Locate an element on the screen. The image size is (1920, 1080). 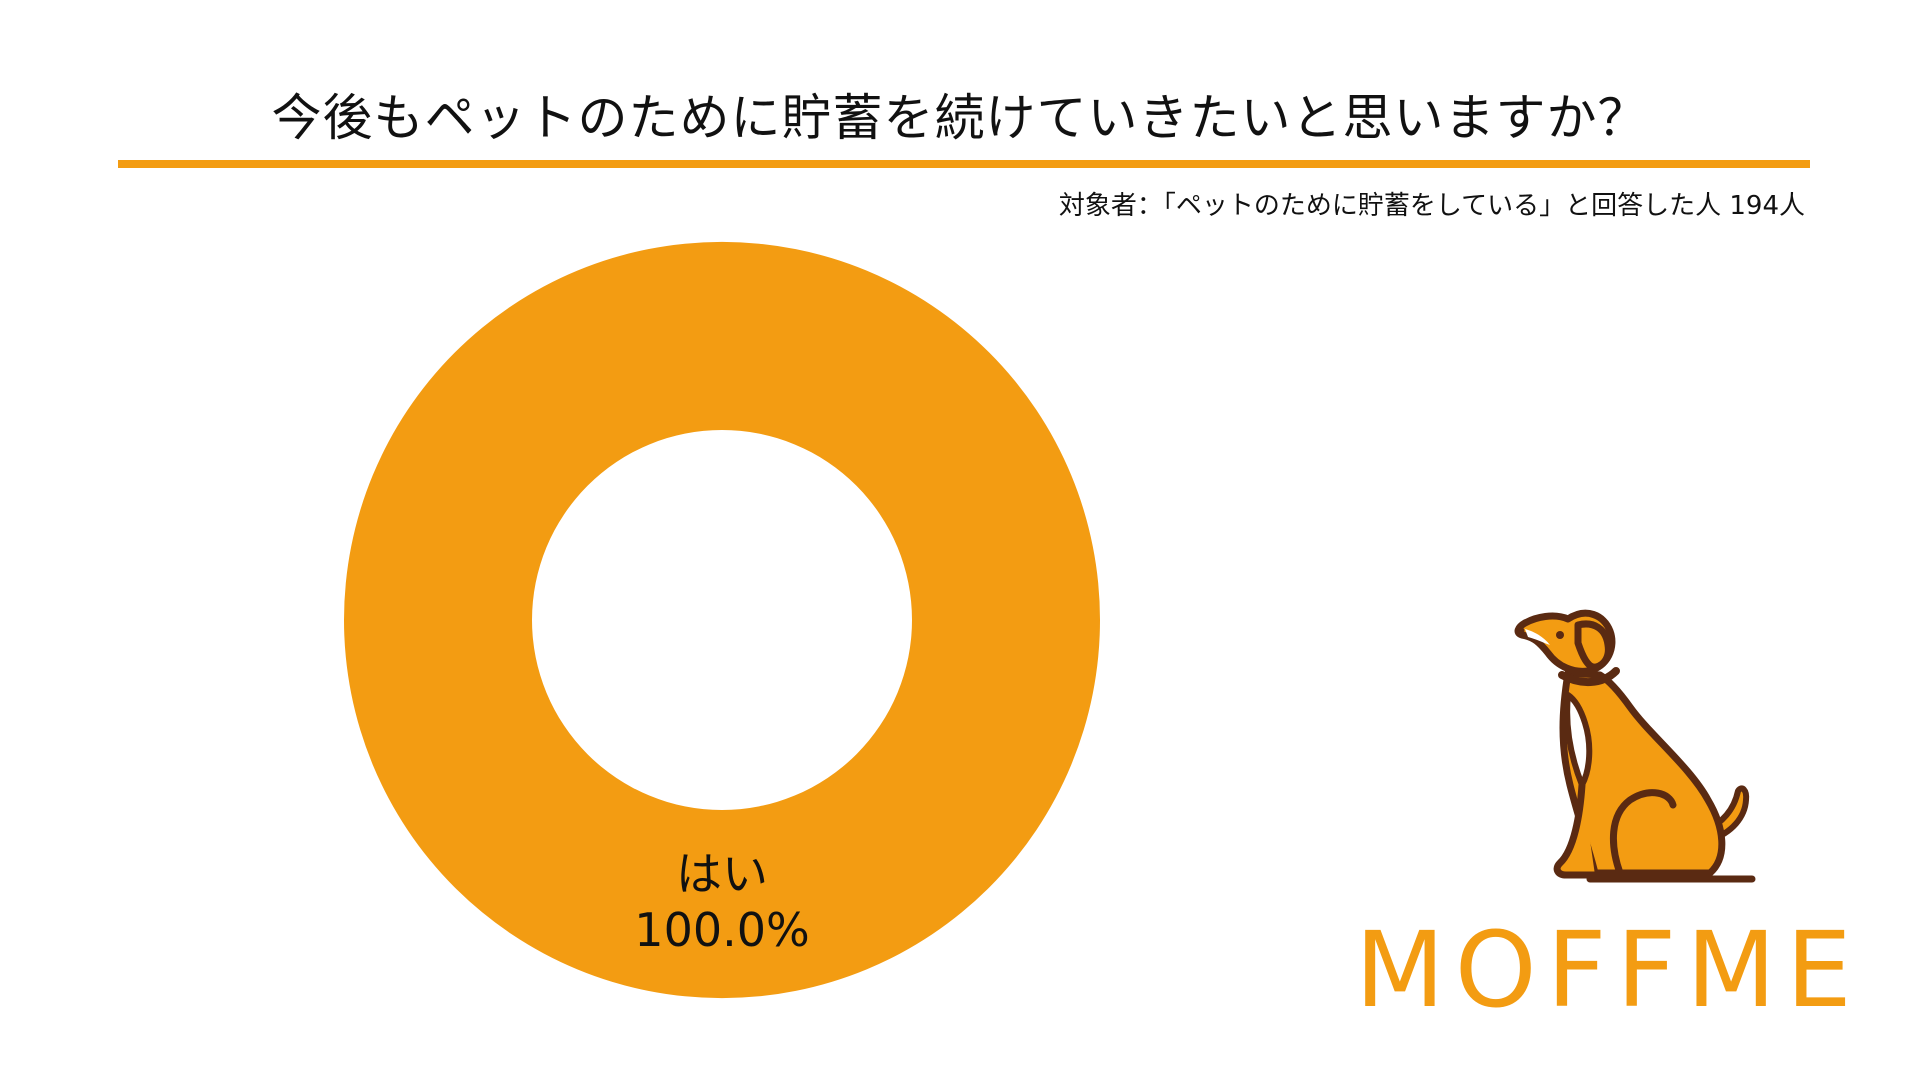
title-divider is located at coordinates (964, 164).